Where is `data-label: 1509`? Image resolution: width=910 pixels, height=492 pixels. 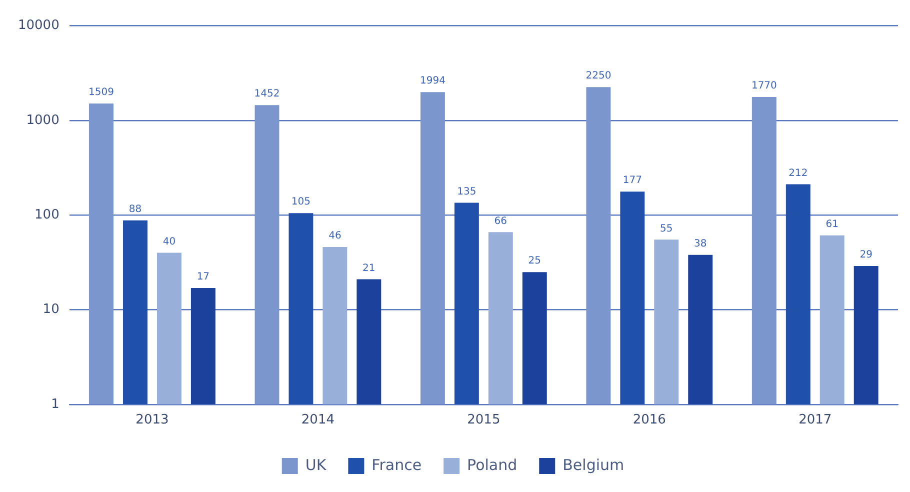
data-label: 1509 is located at coordinates (101, 92).